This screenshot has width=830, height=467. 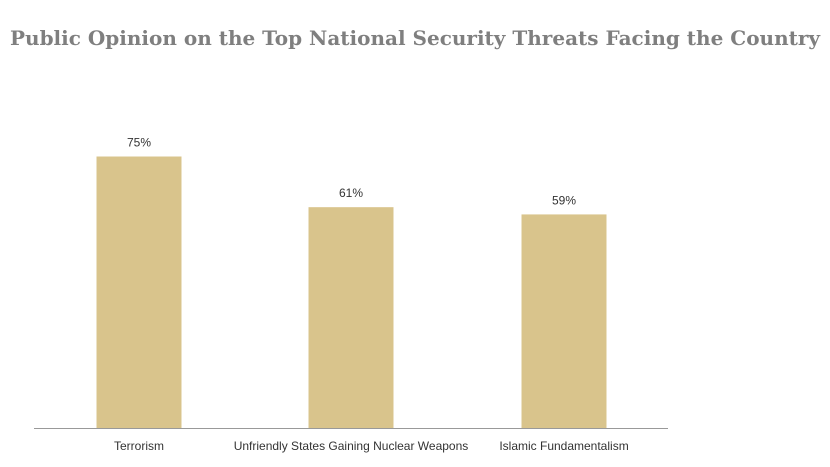 I want to click on category-label-3: Islamic Fundamentalism, so click(x=563, y=446).